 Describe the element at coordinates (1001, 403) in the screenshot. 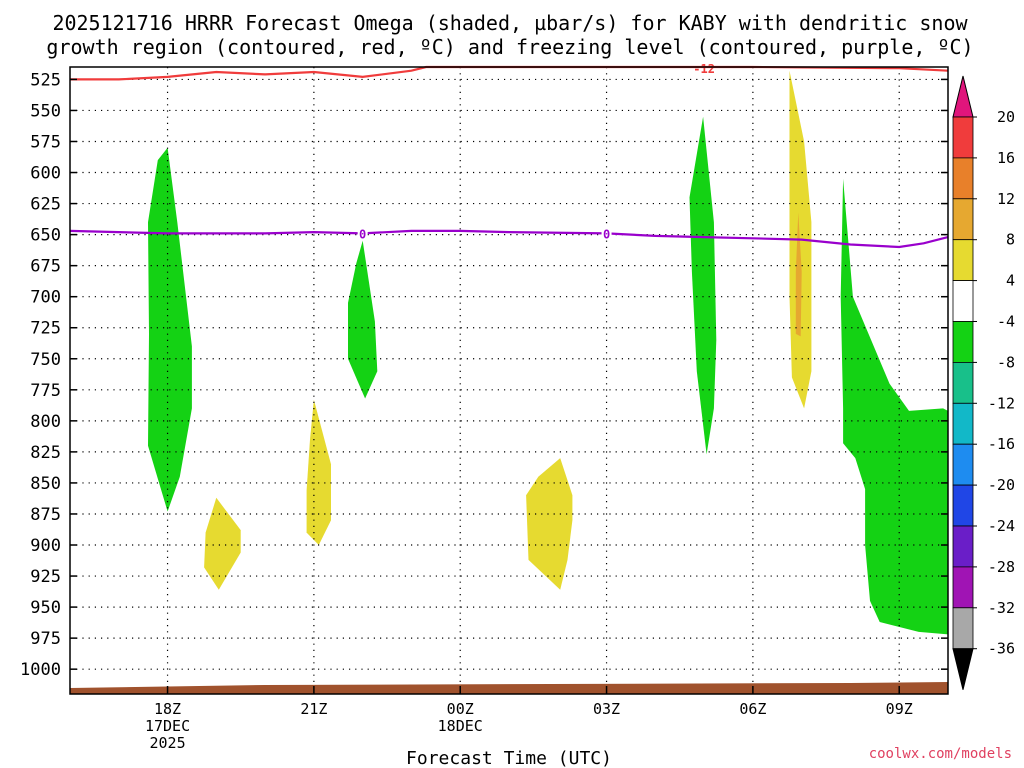

I see `colorbar-label: -12` at that location.